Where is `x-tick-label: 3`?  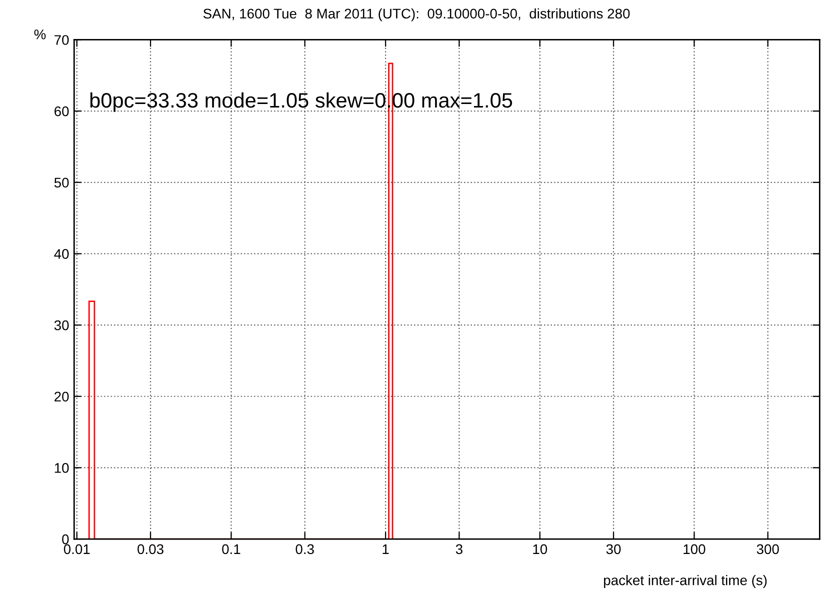 x-tick-label: 3 is located at coordinates (459, 549).